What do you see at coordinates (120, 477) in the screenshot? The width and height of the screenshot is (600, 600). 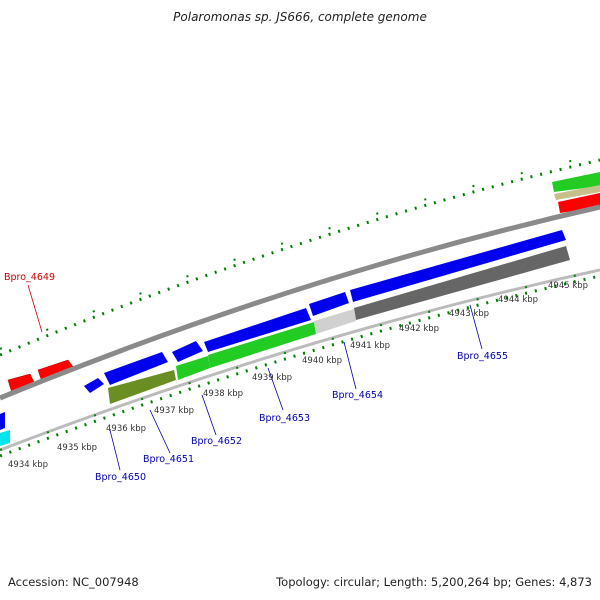 I see `gene-label: Bpro_4650` at bounding box center [120, 477].